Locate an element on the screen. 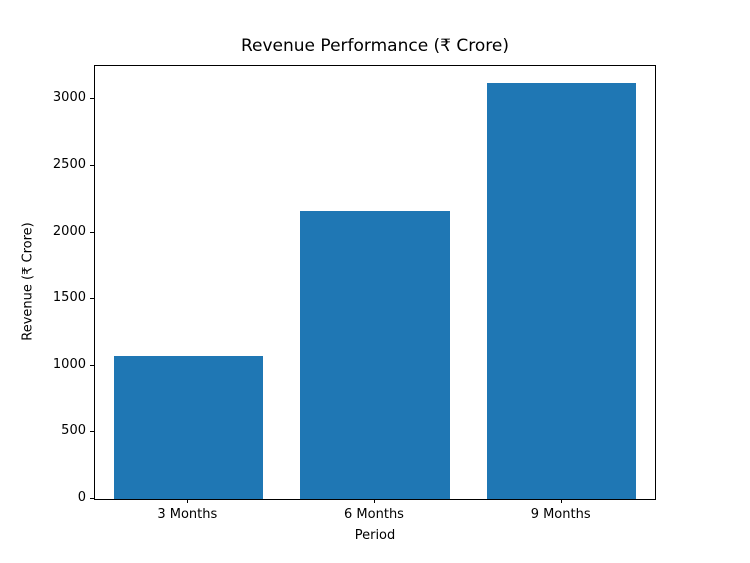  x-tick-label: 6 Months is located at coordinates (374, 514).